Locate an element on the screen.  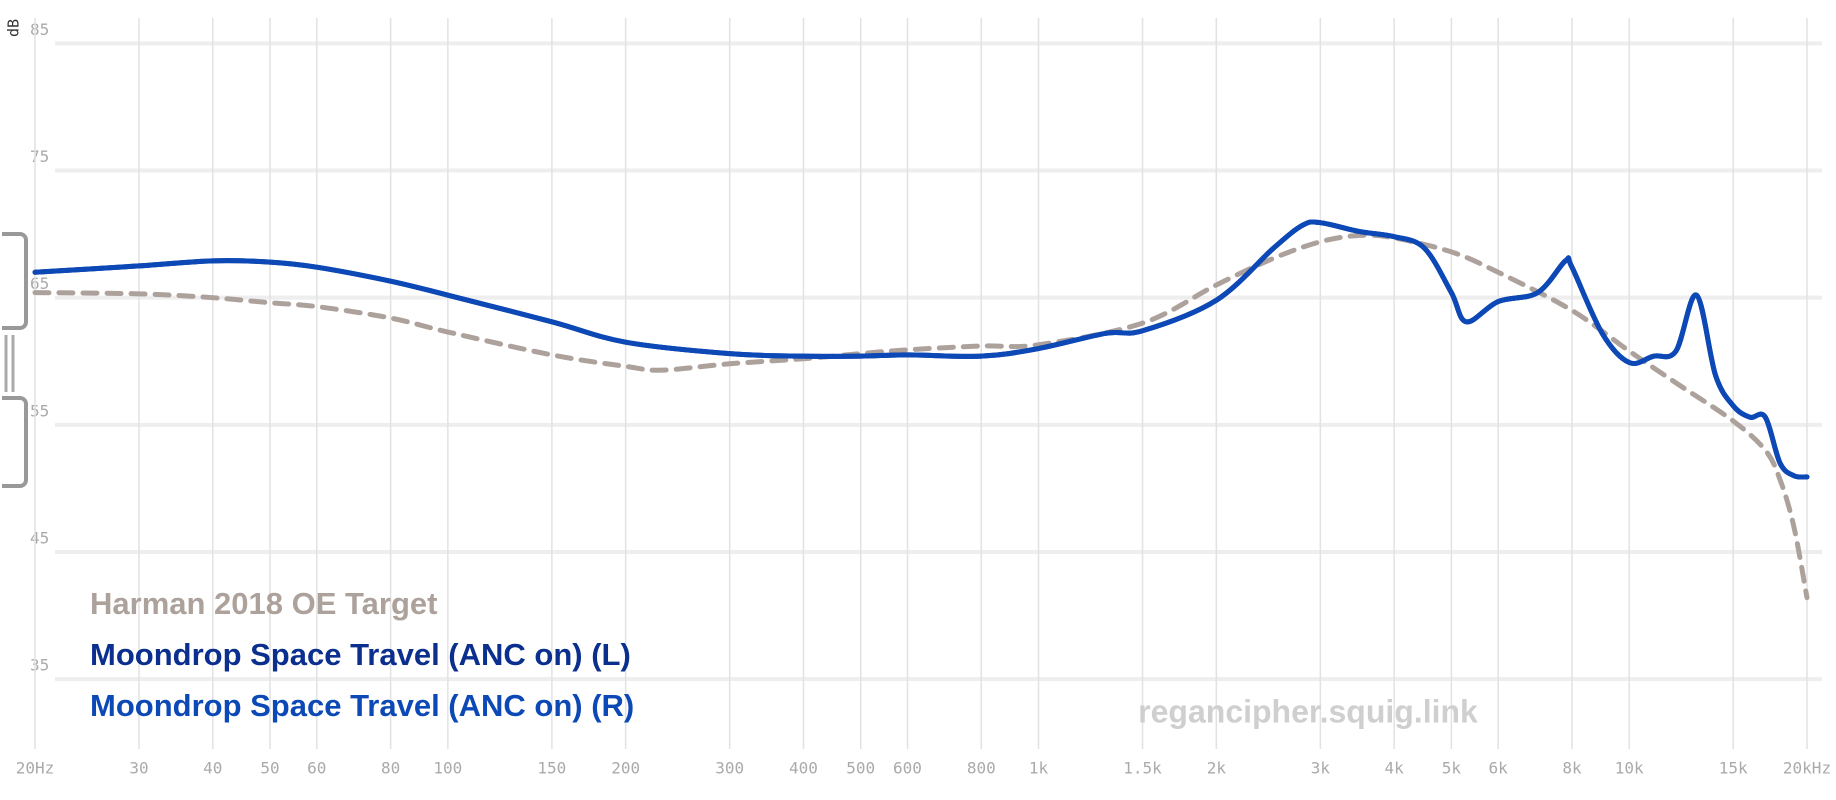
y-tick-label: 45 is located at coordinates (39, 537).